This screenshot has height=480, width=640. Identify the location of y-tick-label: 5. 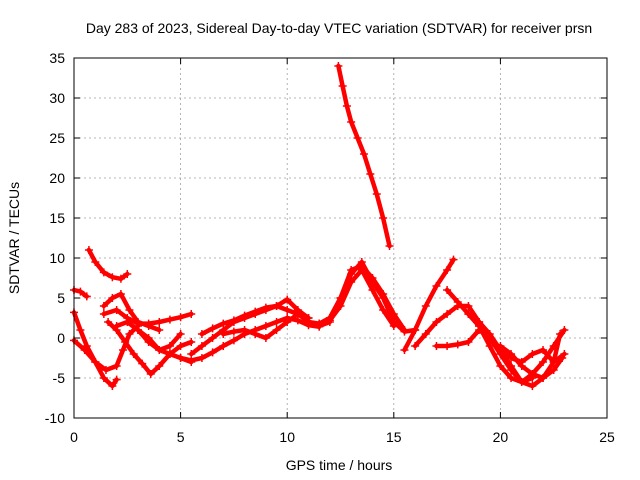
(61, 298).